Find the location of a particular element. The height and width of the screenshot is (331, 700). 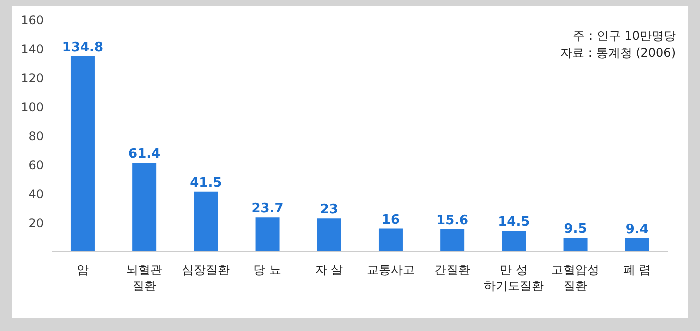

y-tick-label: 140 is located at coordinates (32, 49).